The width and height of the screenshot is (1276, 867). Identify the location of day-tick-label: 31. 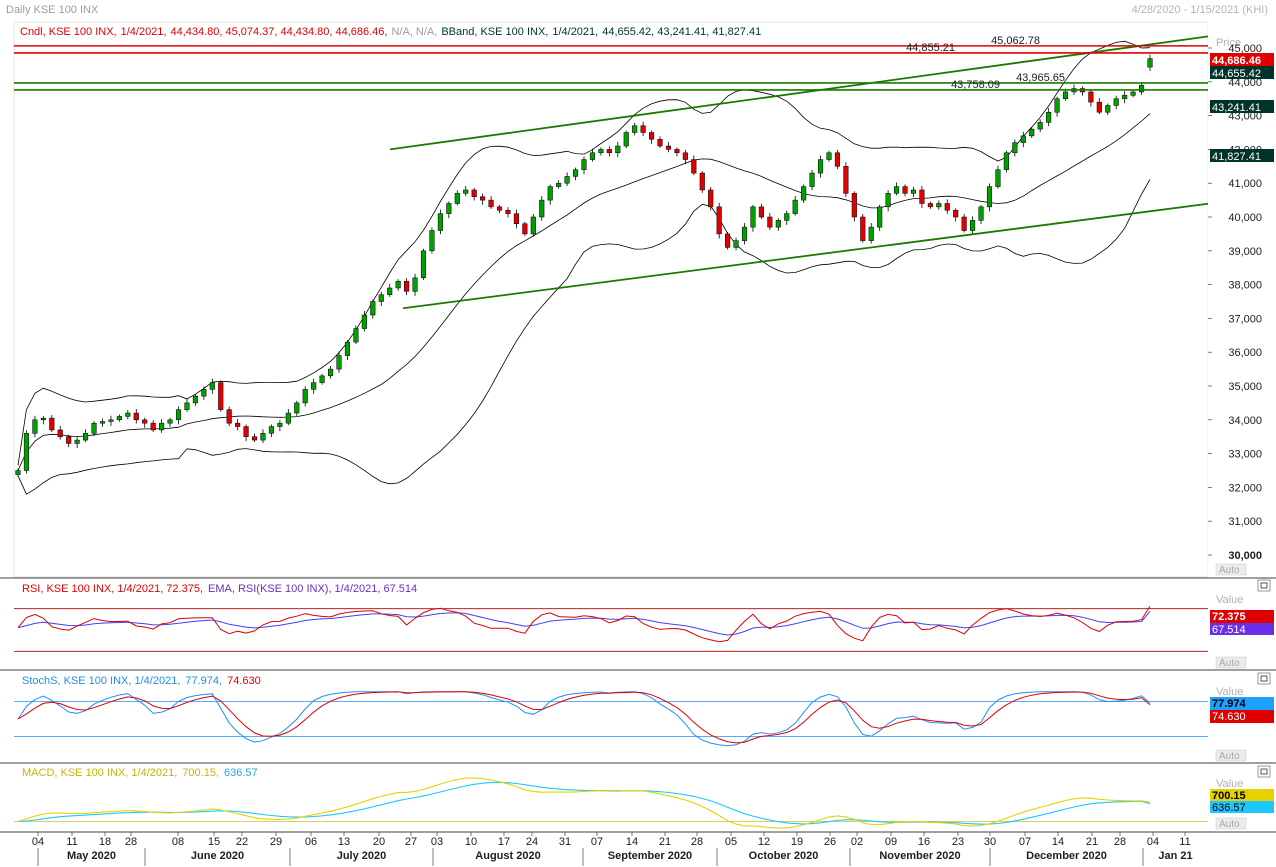
(565, 842).